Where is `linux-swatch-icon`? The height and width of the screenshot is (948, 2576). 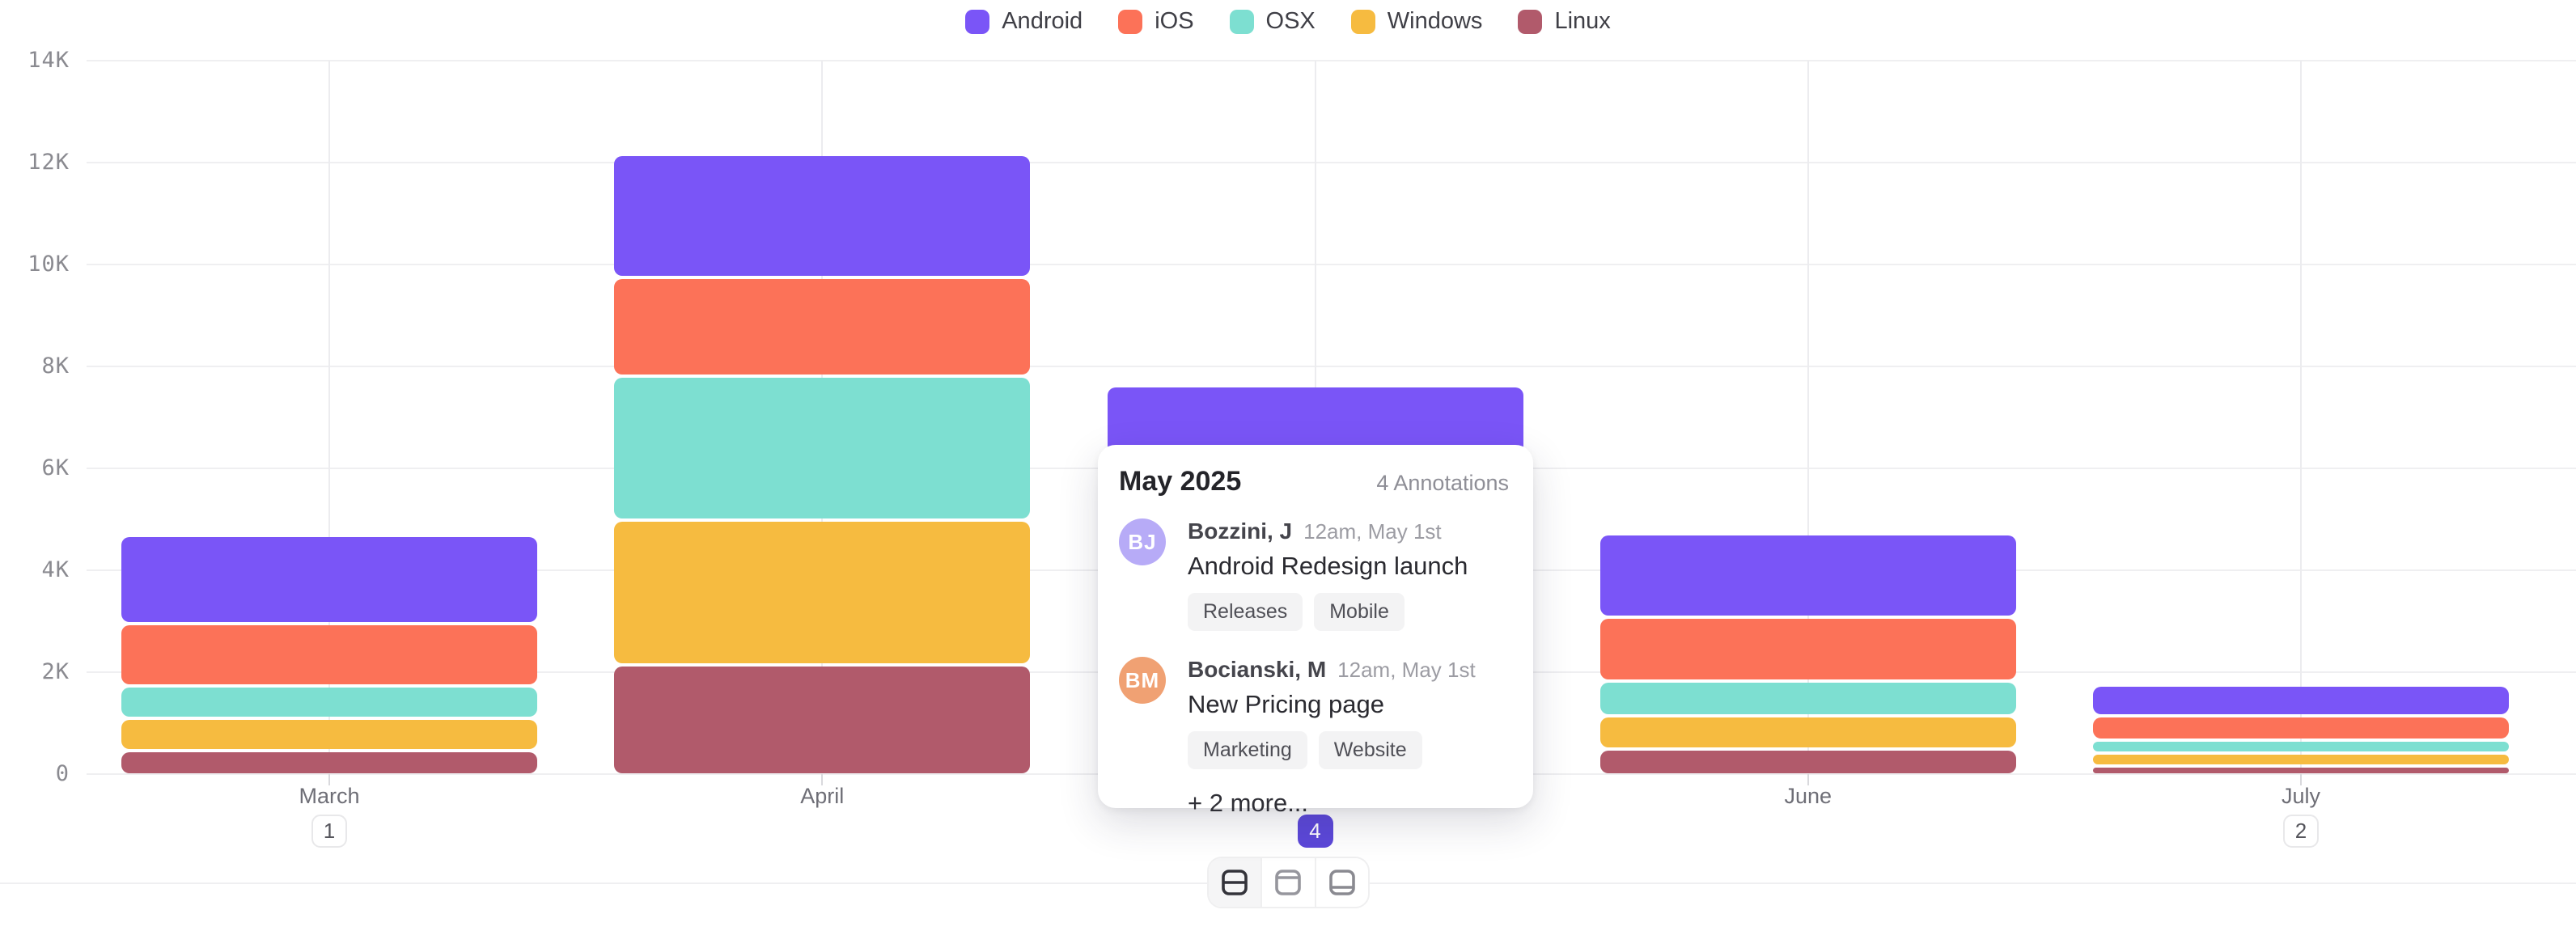 linux-swatch-icon is located at coordinates (1530, 22).